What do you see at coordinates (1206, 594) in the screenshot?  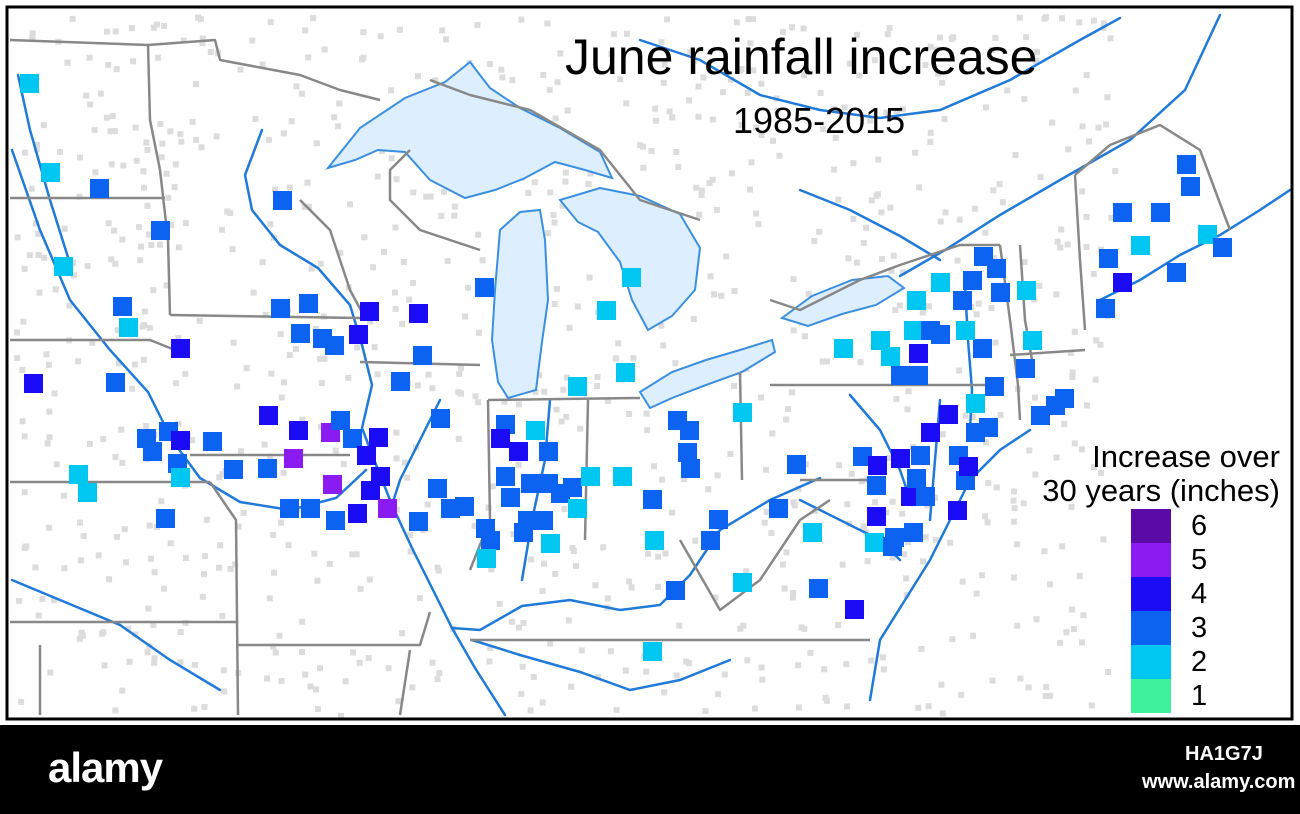 I see `legend-row-4: 4` at bounding box center [1206, 594].